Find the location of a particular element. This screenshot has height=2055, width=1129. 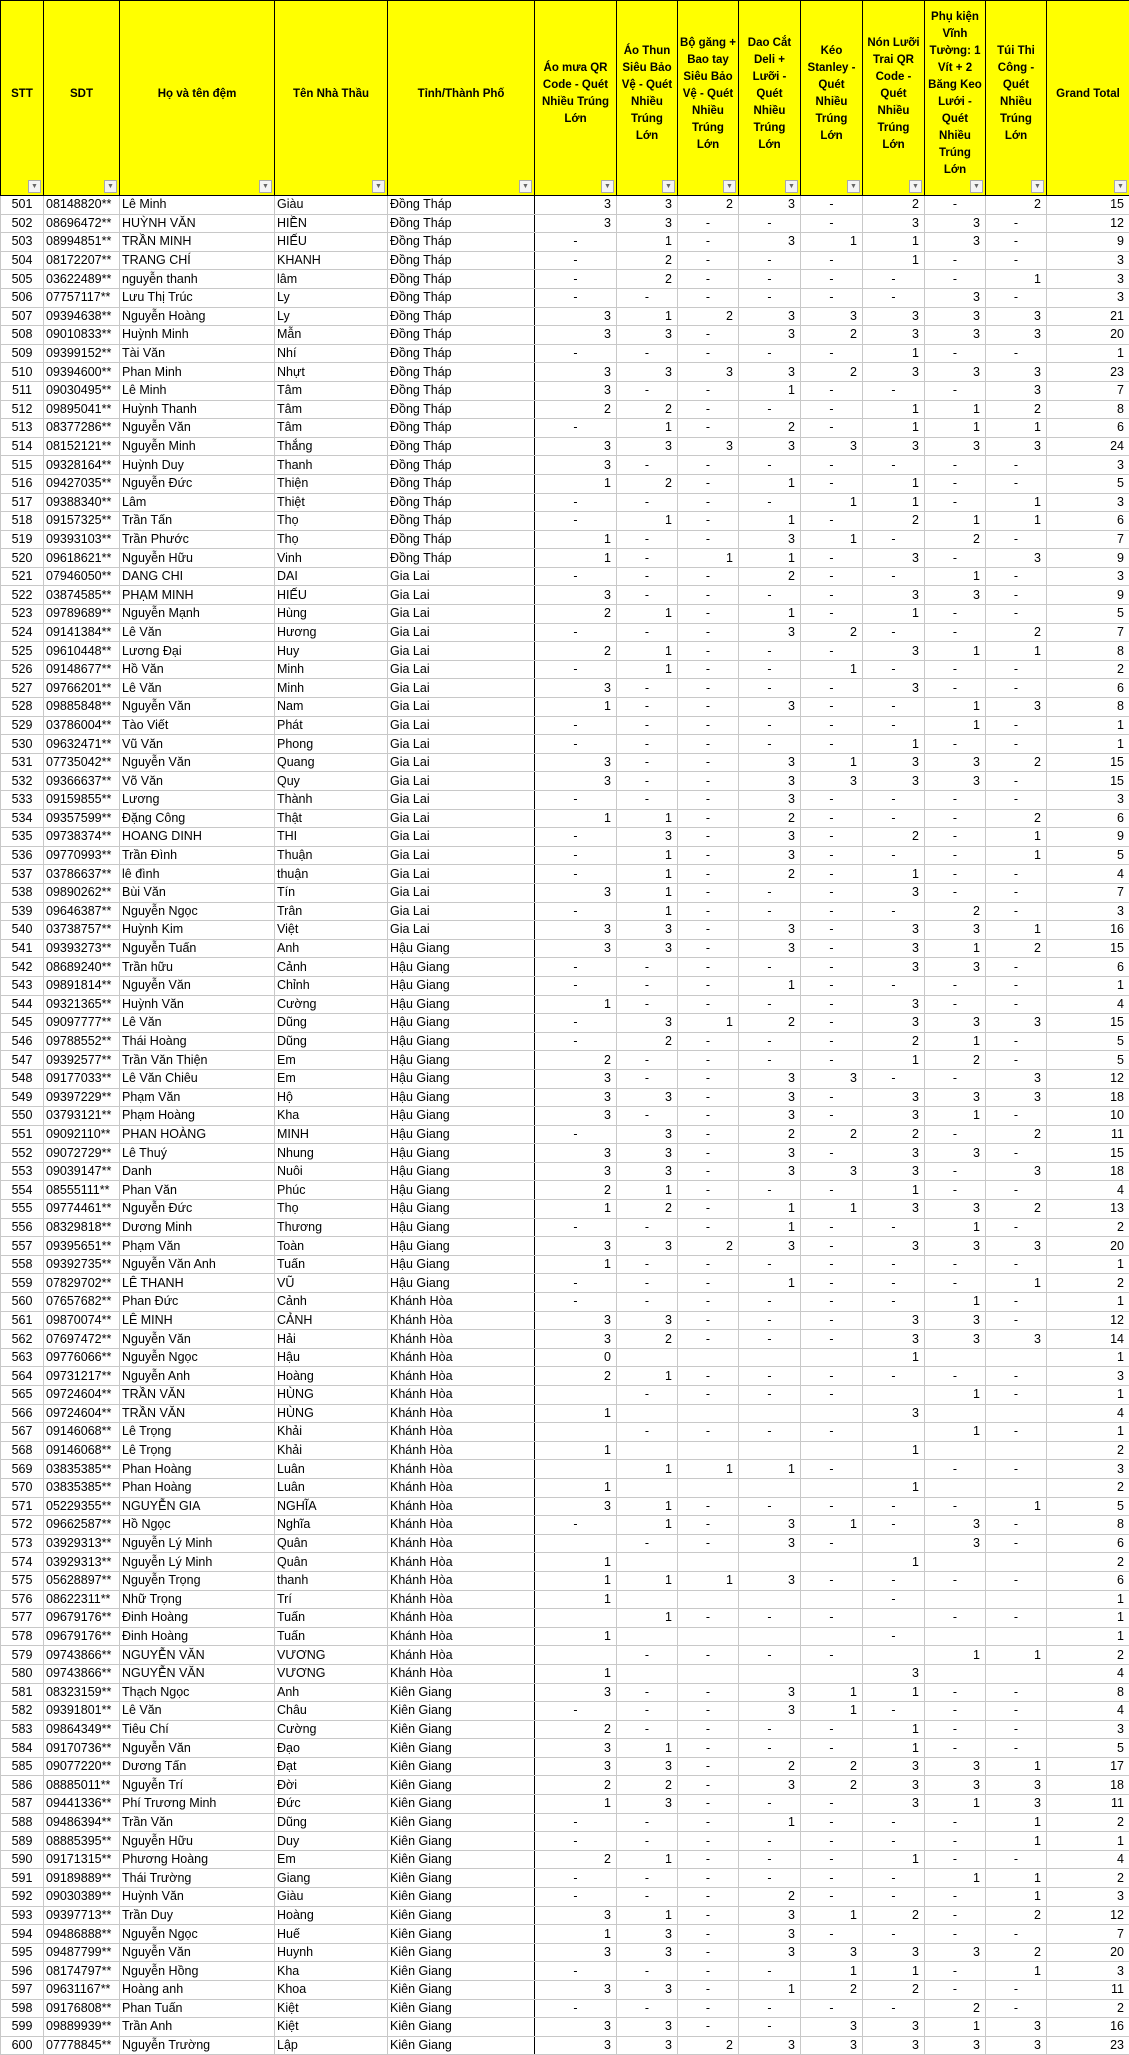

cell-ho-va-ten-dem: LÊ MINH is located at coordinates (197, 1320).